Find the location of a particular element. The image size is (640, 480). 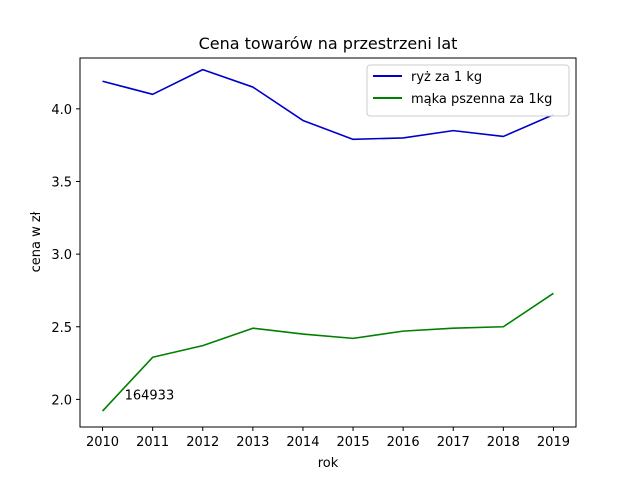

annotations: 164933 is located at coordinates (150, 395).